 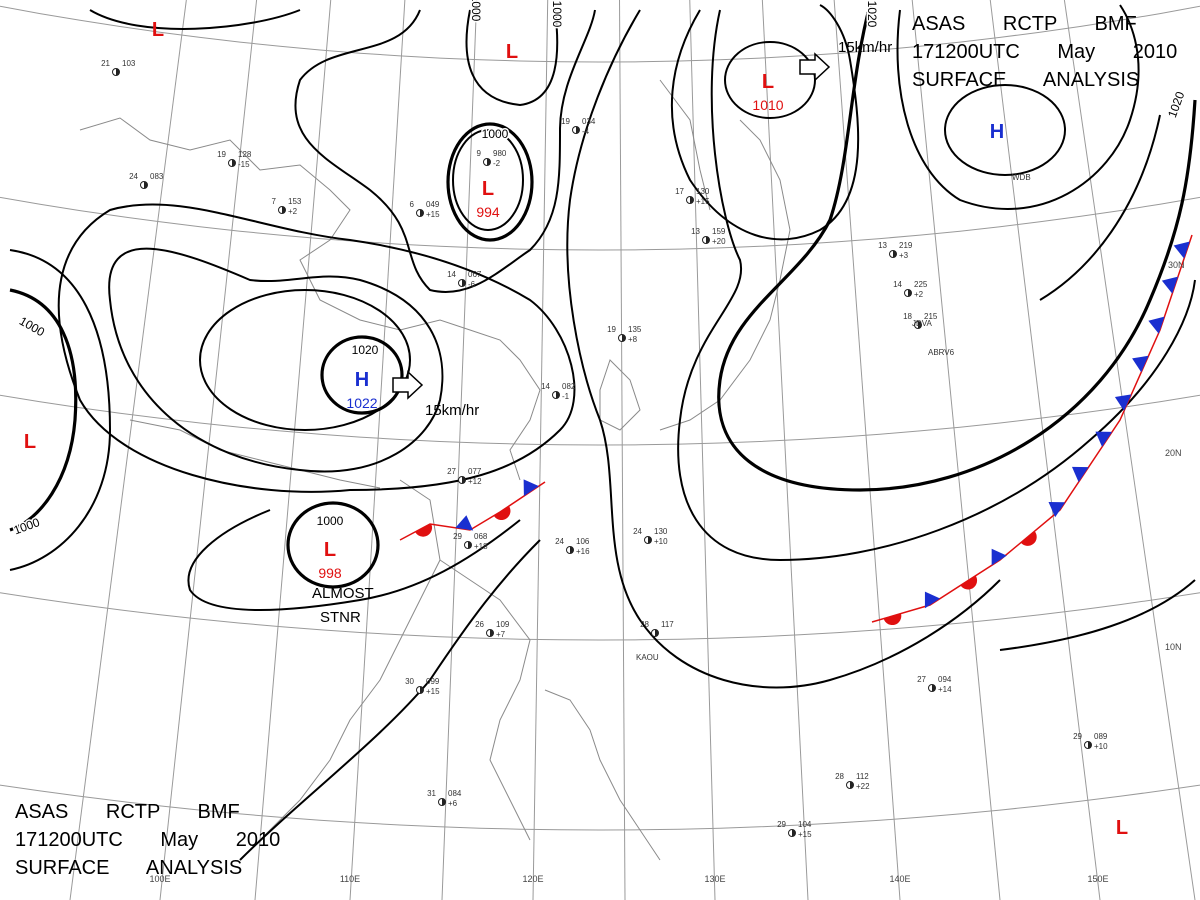 I want to click on isobar-label: 1000, so click(x=330, y=521).